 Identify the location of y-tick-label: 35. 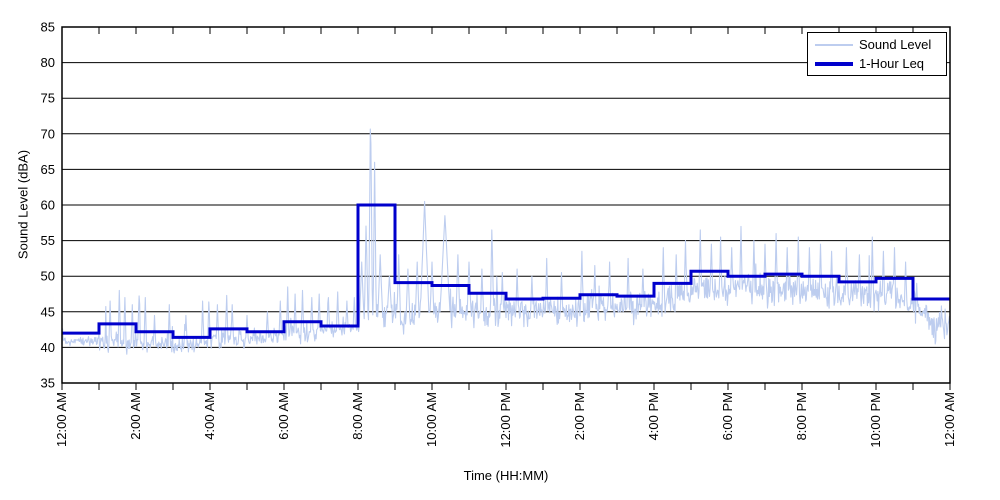
(48, 383).